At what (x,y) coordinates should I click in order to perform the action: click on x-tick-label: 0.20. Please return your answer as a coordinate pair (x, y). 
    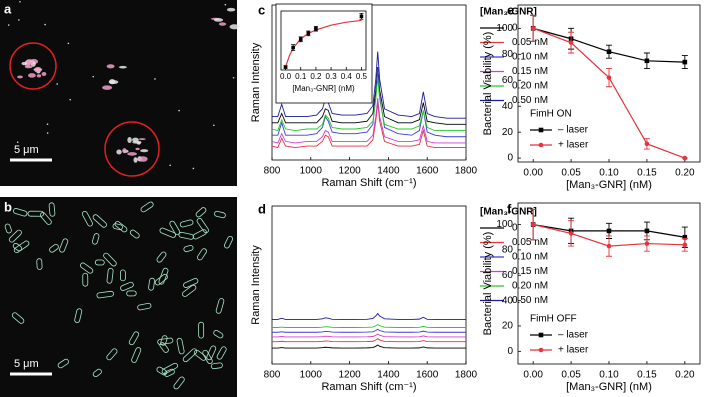
    Looking at the image, I should click on (685, 173).